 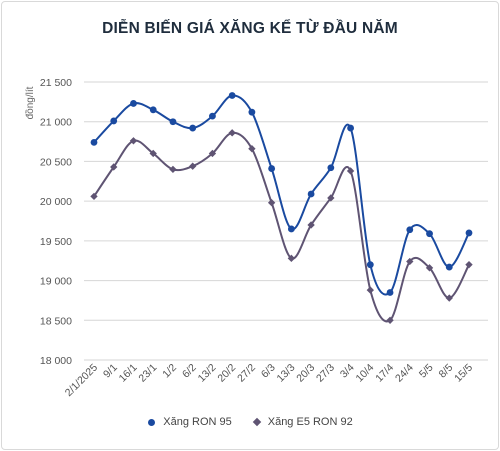 What do you see at coordinates (250, 422) in the screenshot?
I see `chart-legend: Xăng RON 95 Xăng E5 RON 92` at bounding box center [250, 422].